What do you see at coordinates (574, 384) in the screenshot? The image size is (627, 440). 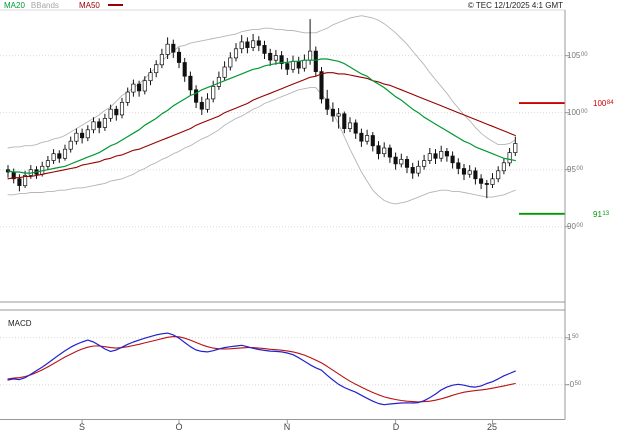 I see `macd-axis-label-neg050: -050` at bounding box center [574, 384].